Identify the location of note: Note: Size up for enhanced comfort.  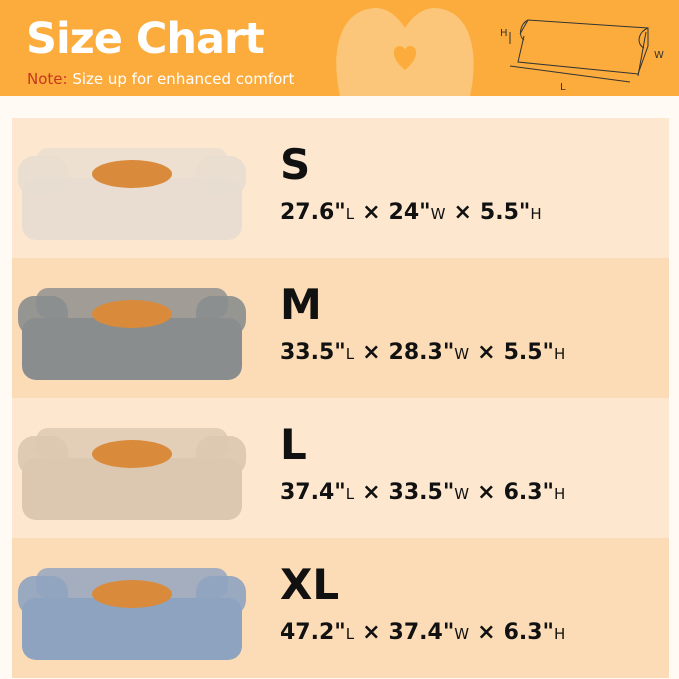
(160, 79).